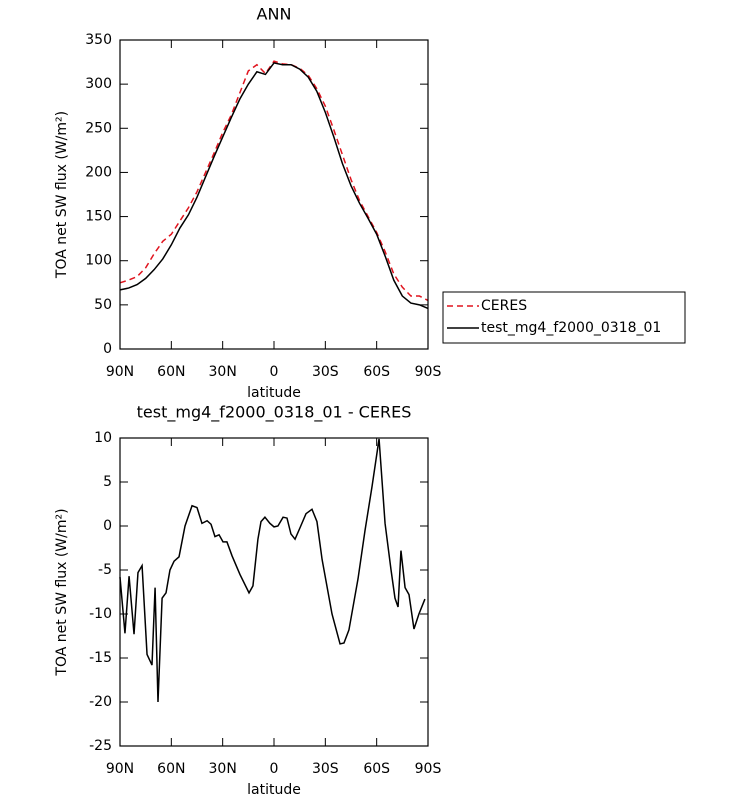 The height and width of the screenshot is (801, 732). What do you see at coordinates (98, 40) in the screenshot?
I see `y-tick-label: 350` at bounding box center [98, 40].